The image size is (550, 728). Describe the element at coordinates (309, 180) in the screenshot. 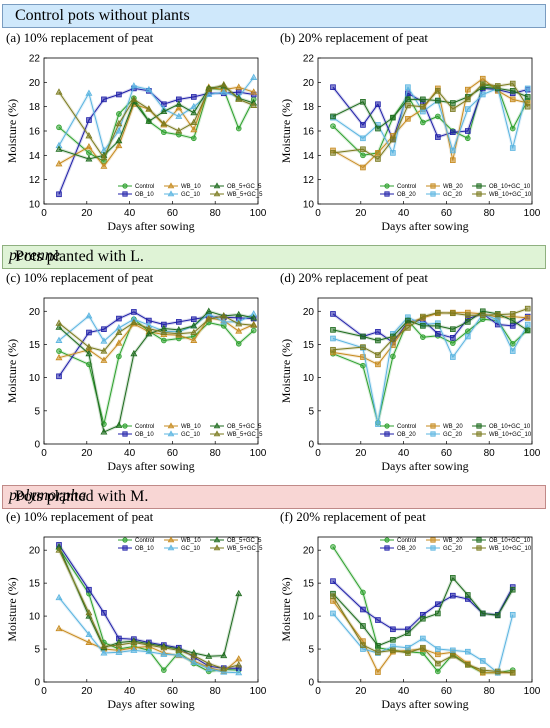

I see `y-tick-label: 12` at that location.